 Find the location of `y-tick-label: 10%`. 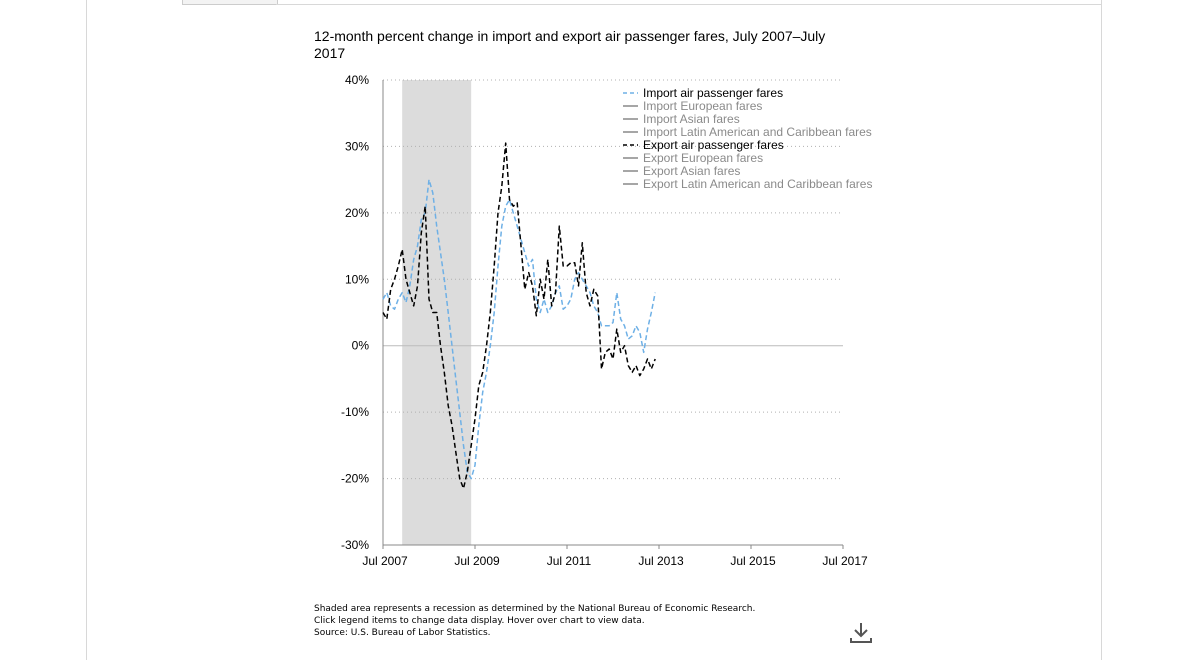

y-tick-label: 10% is located at coordinates (357, 279).